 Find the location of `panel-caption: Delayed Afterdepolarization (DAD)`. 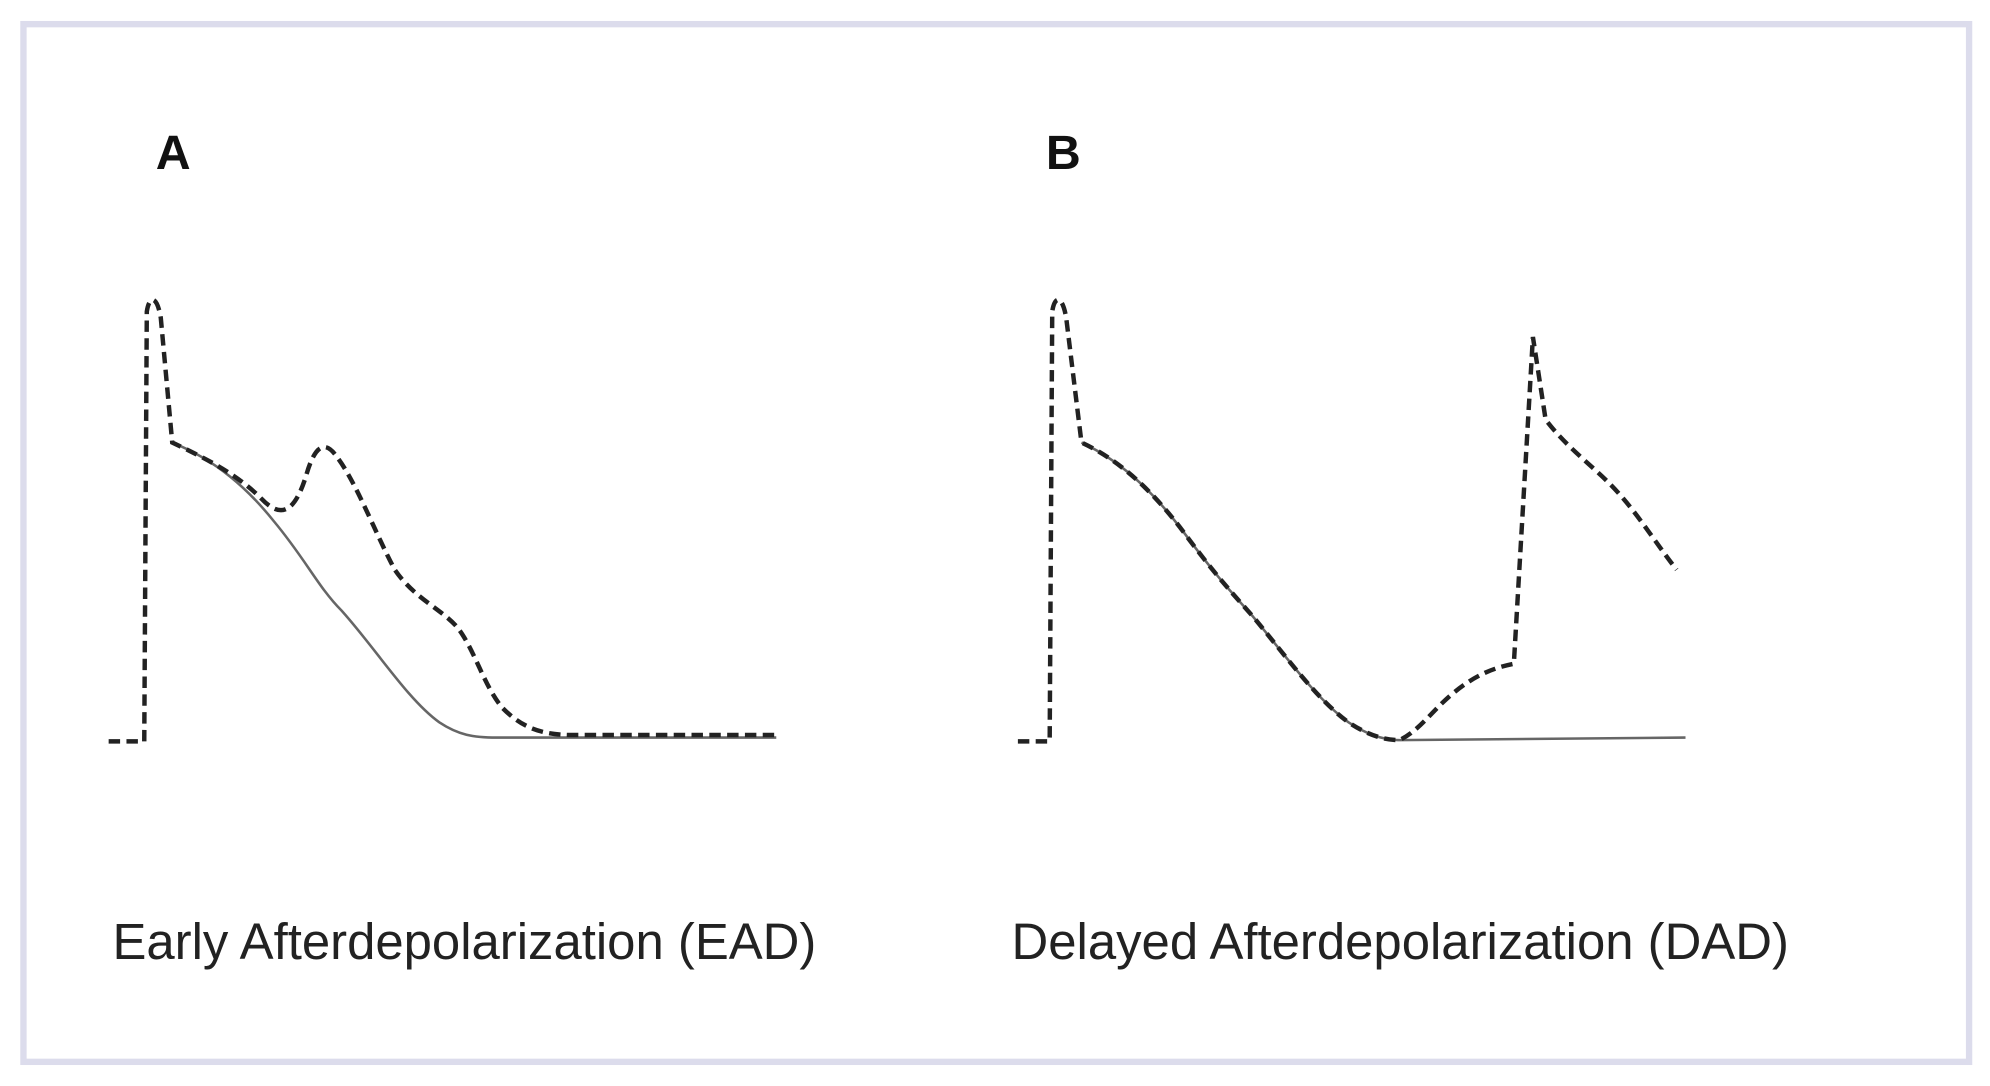

panel-caption: Delayed Afterdepolarization (DAD) is located at coordinates (1400, 941).